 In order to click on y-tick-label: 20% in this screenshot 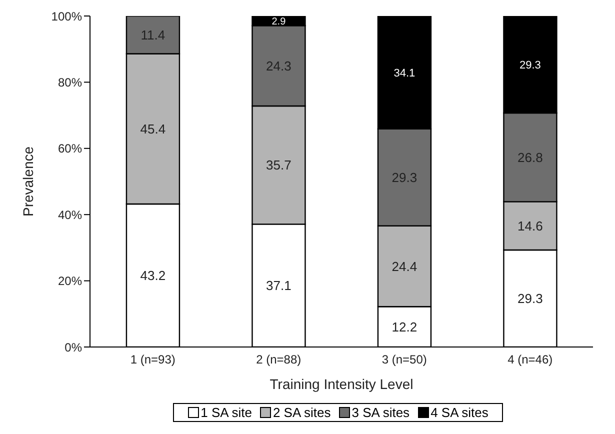, I will do `click(70, 281)`.